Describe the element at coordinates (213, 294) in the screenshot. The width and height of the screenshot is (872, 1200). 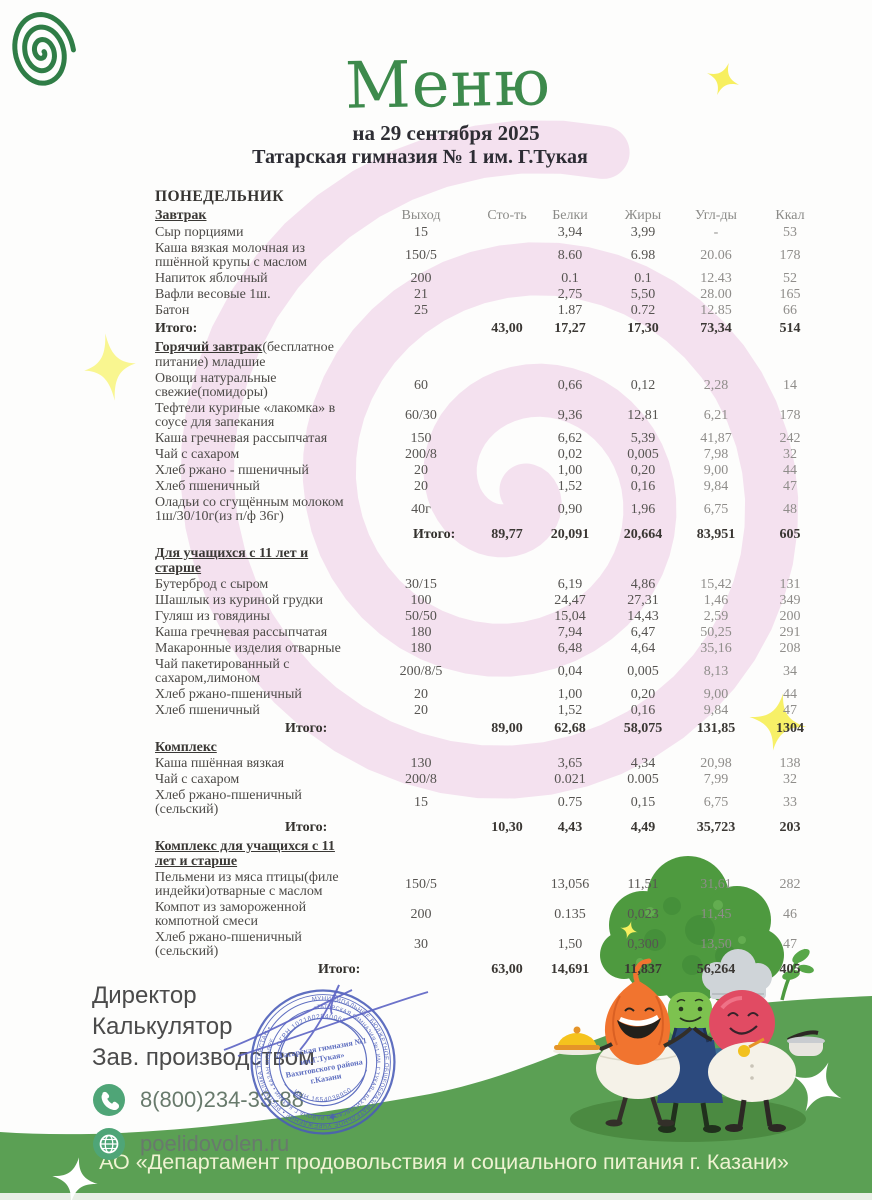
I see `dish-name: Вафли весовые 1ш.` at that location.